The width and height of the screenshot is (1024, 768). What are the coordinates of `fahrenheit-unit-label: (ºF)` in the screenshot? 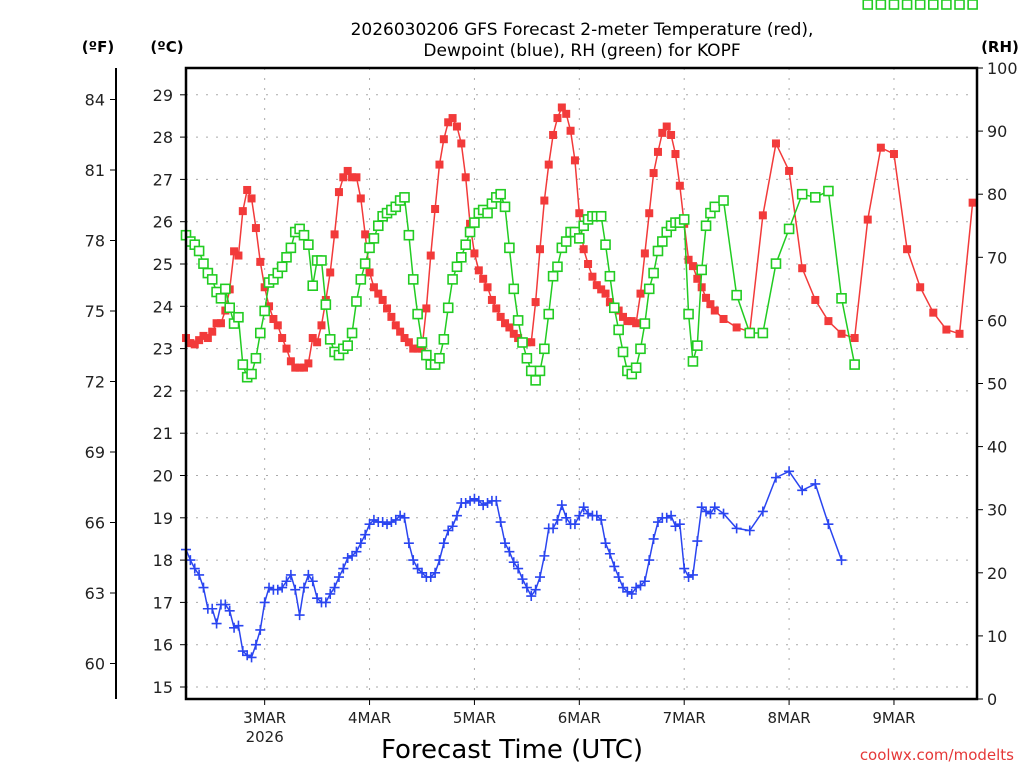 It's located at (98, 47).